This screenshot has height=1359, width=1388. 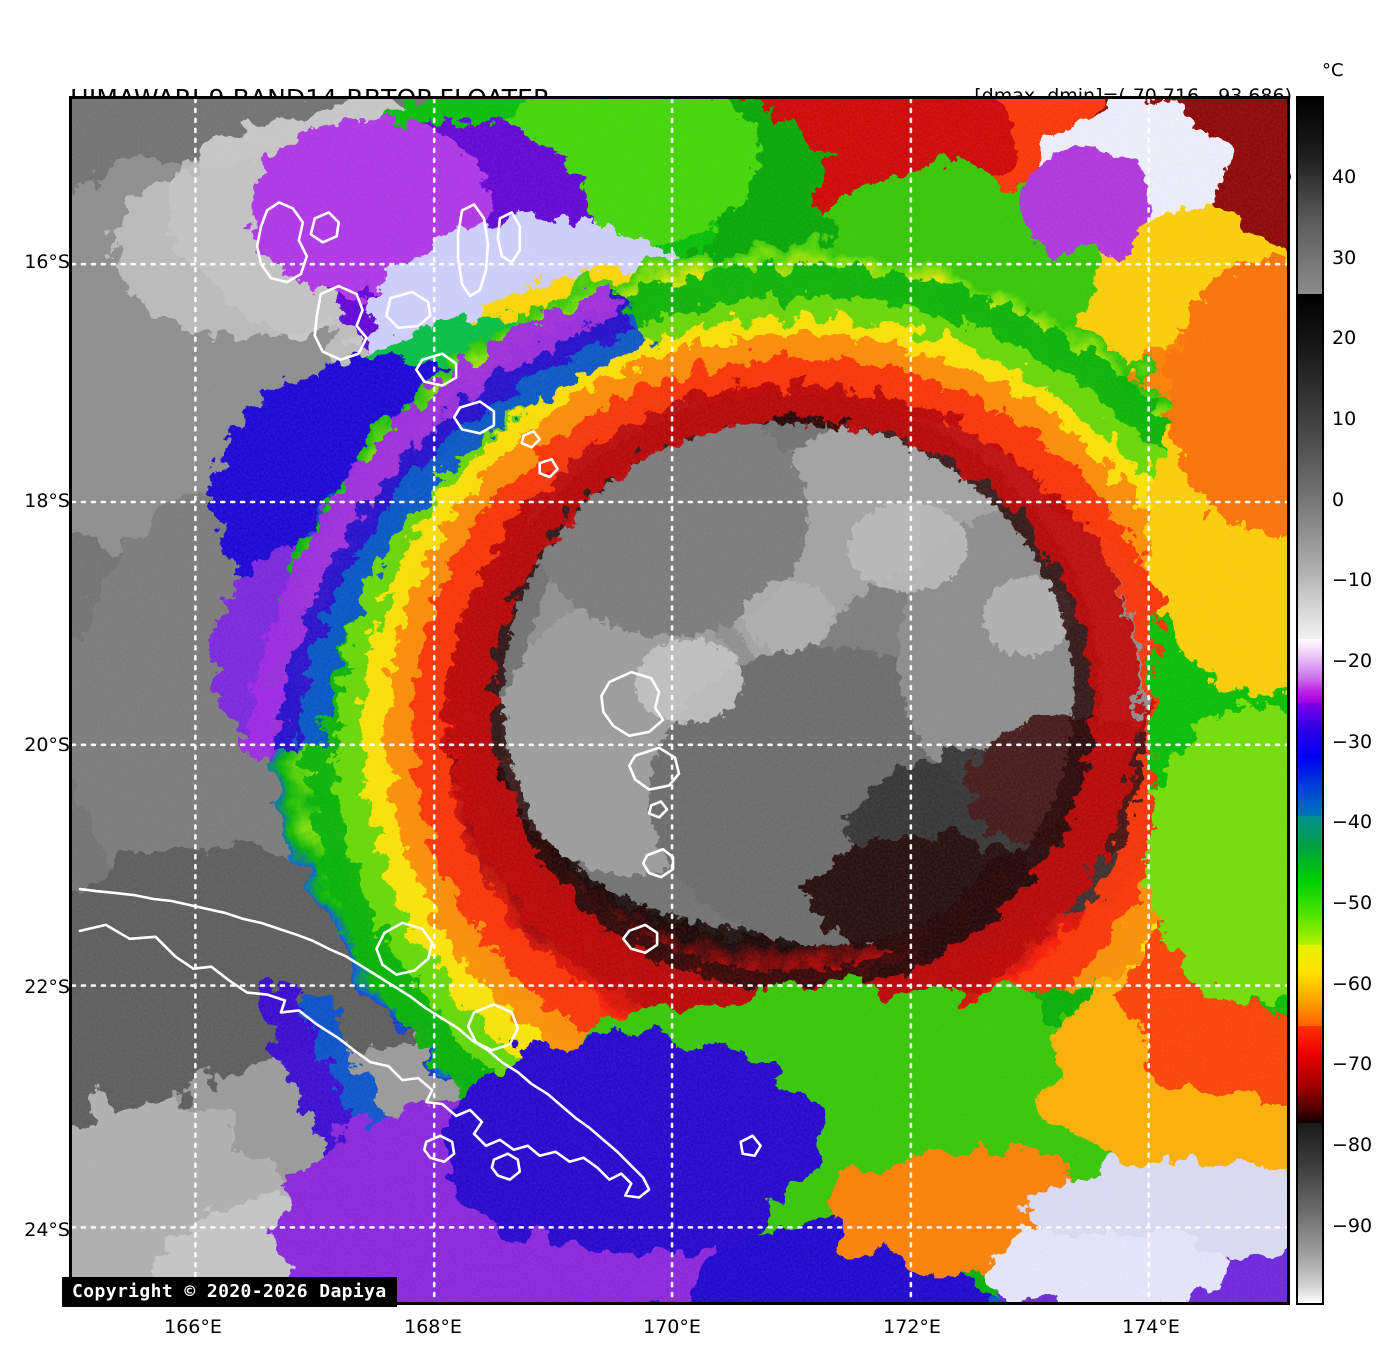 What do you see at coordinates (1333, 70) in the screenshot?
I see `colorbar-unit-label: °C` at bounding box center [1333, 70].